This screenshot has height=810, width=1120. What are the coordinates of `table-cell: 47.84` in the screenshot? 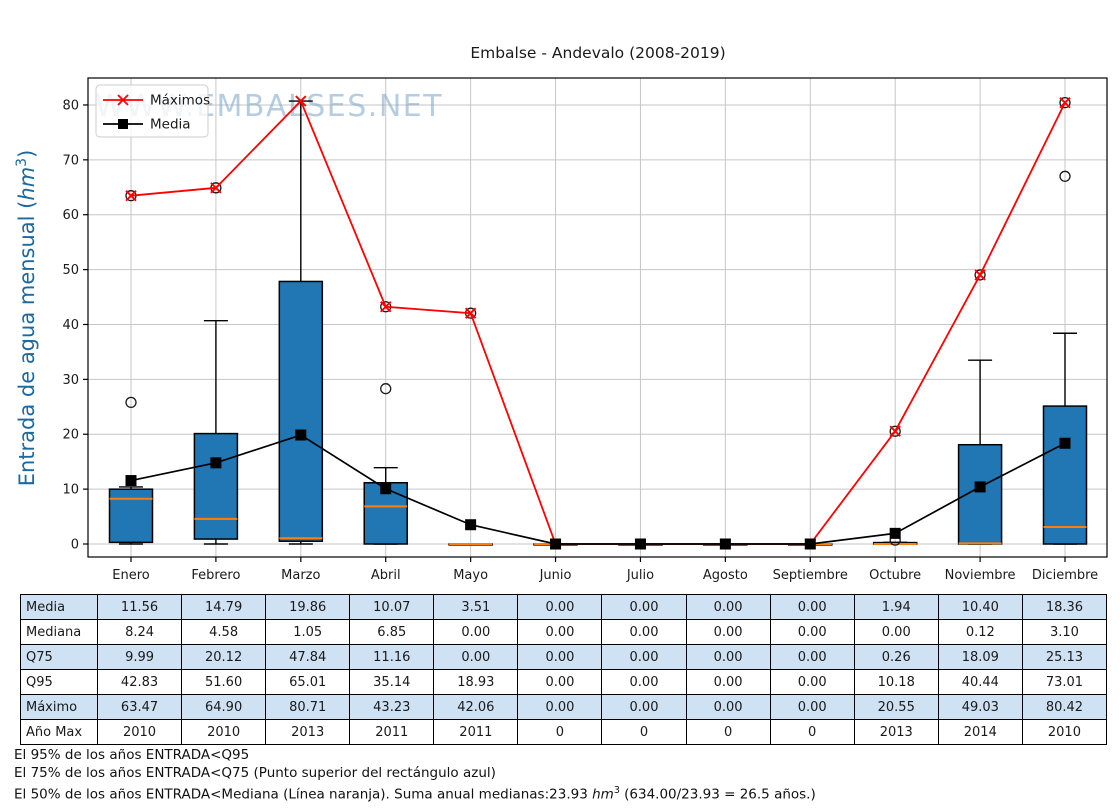 It's located at (308, 657).